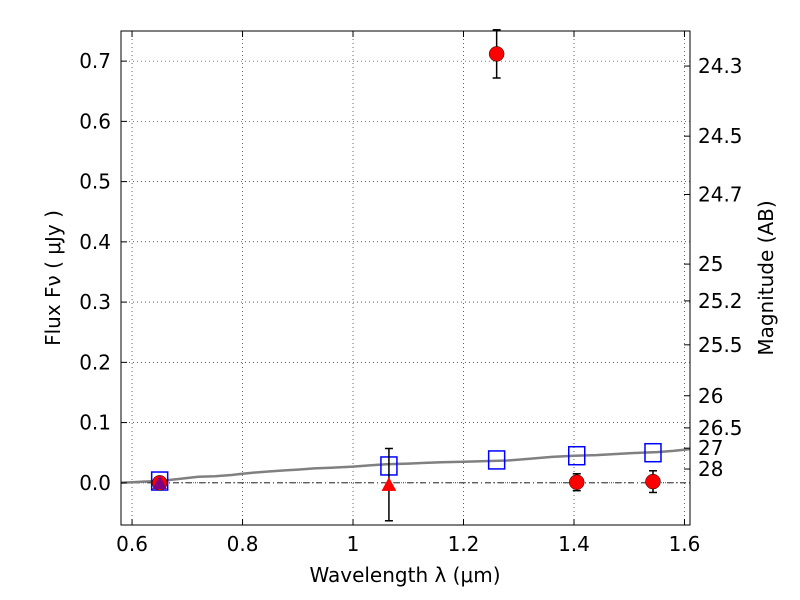 The height and width of the screenshot is (600, 800). I want to click on x-tick-label: 0.8, so click(243, 544).